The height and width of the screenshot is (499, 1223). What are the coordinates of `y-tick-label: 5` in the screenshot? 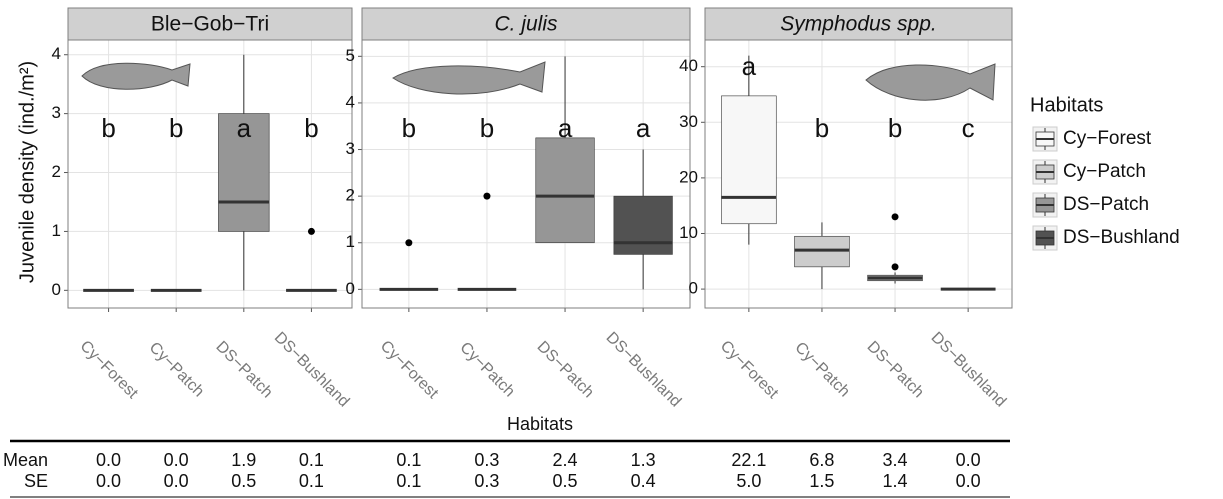 It's located at (350, 55).